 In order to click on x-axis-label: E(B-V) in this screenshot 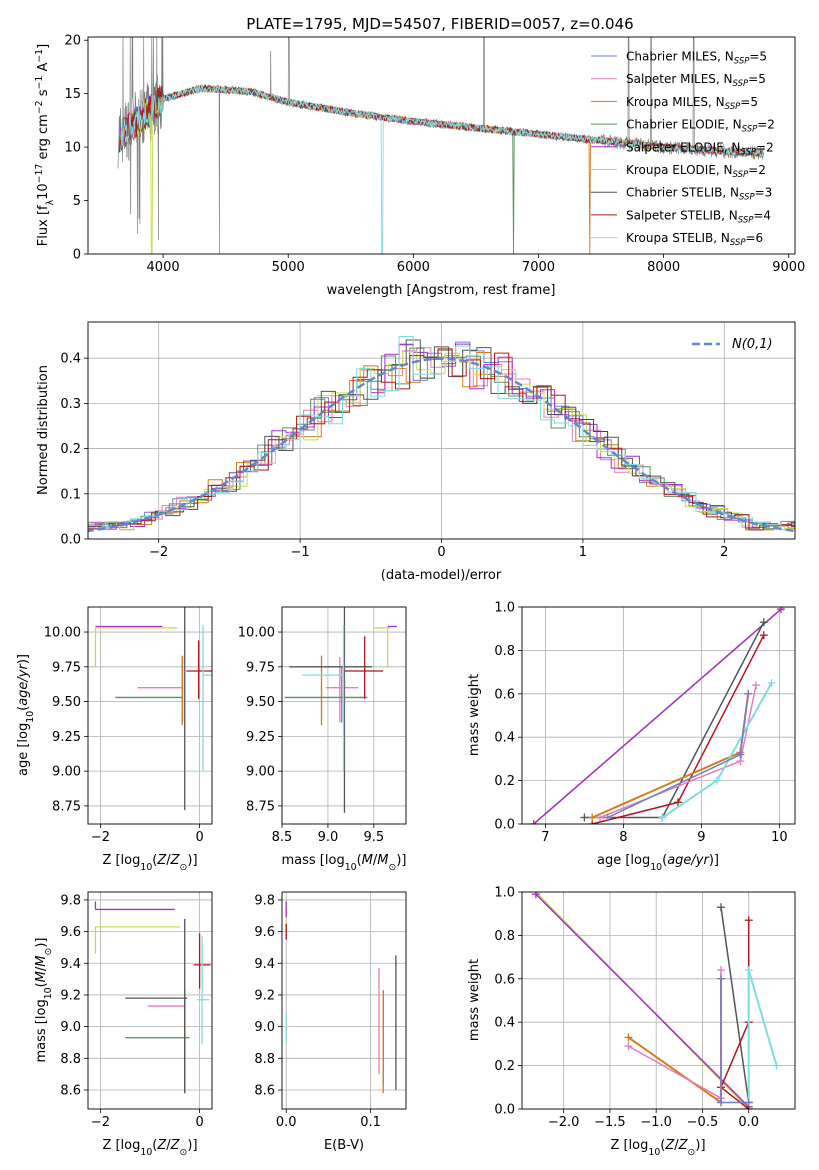, I will do `click(344, 1145)`.